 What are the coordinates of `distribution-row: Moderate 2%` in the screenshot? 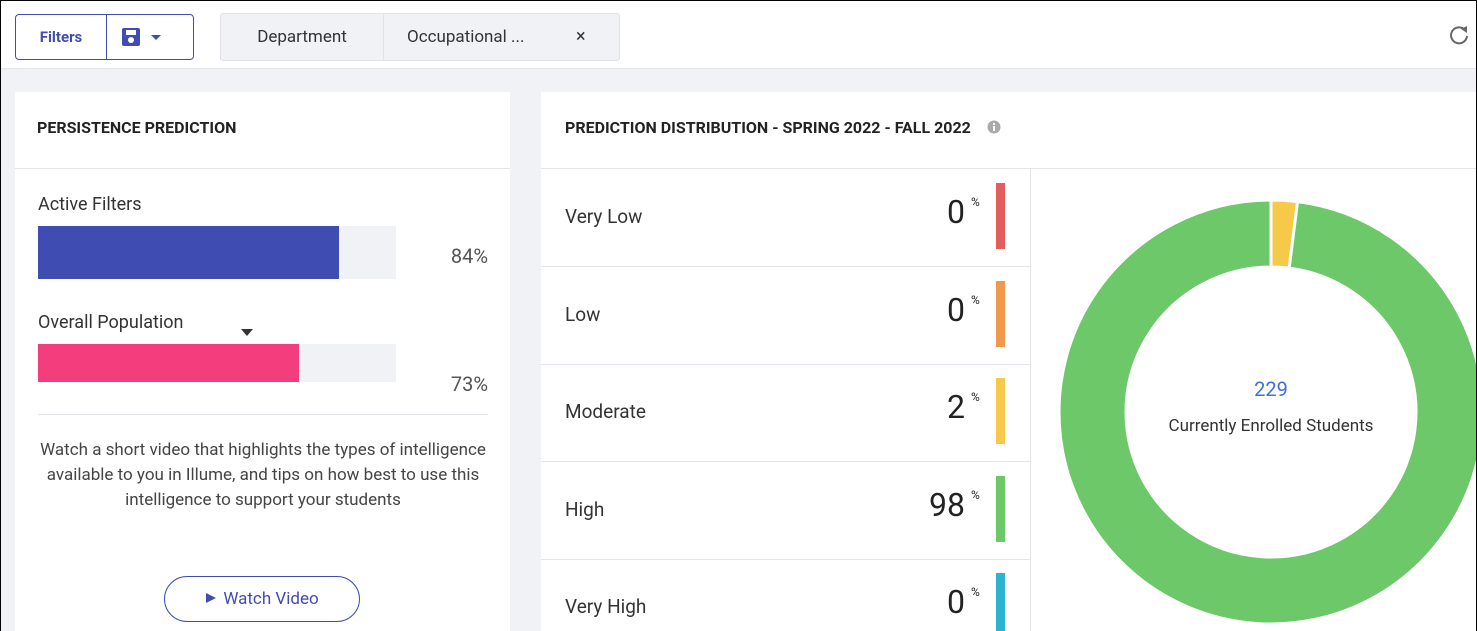 It's located at (785, 413).